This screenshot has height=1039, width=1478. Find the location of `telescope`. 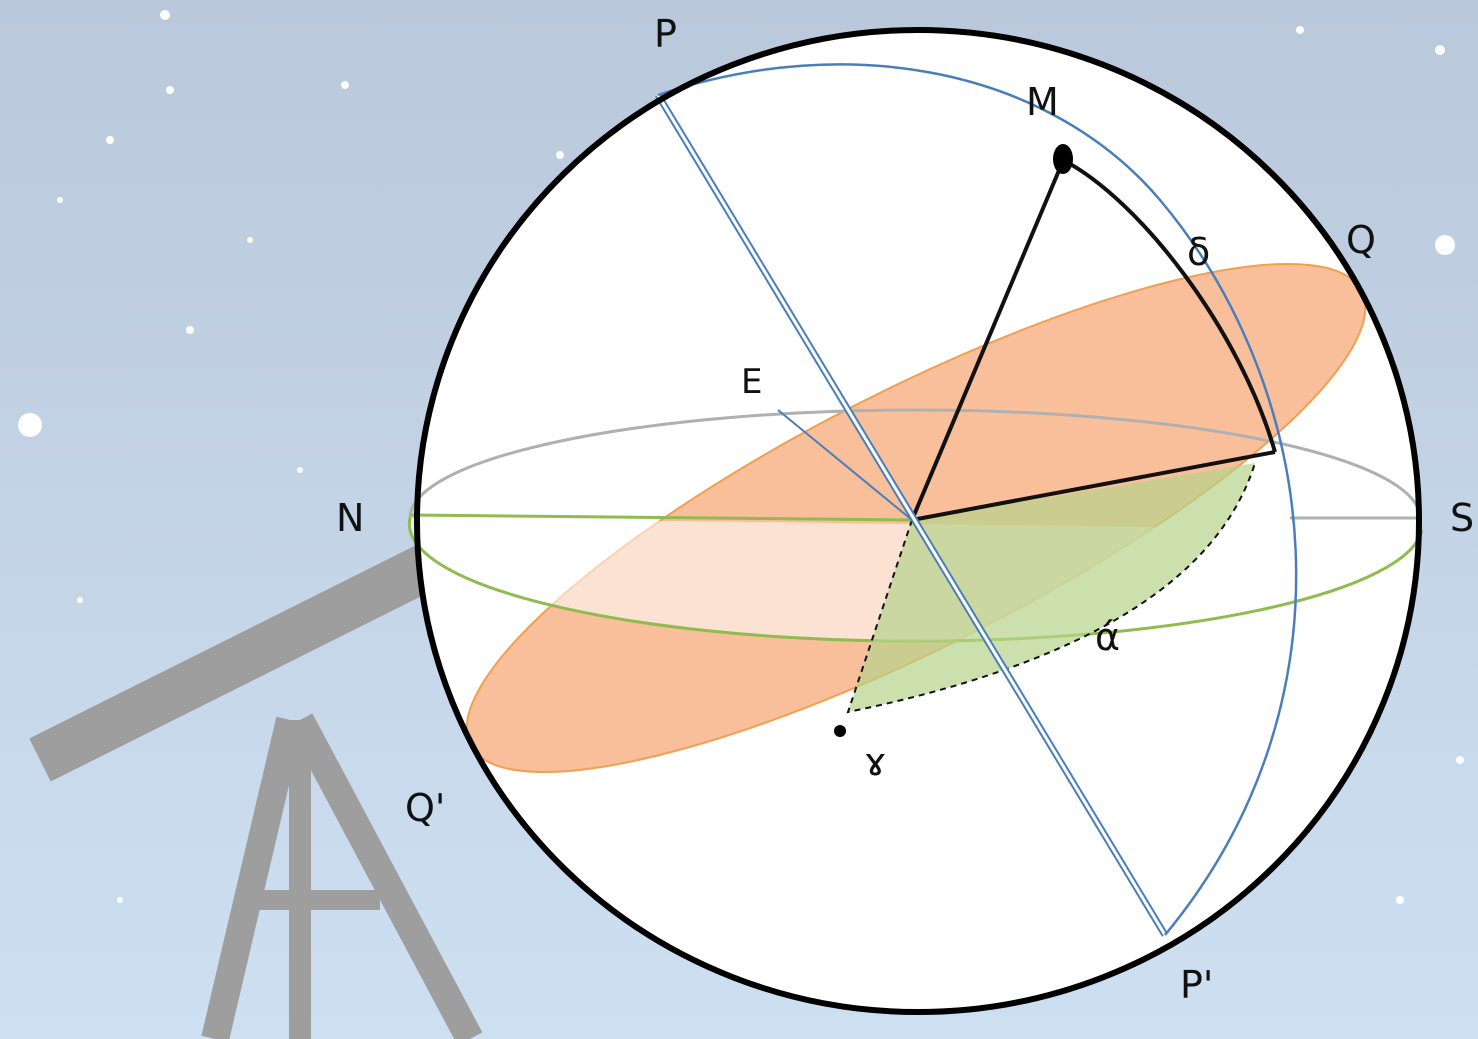

telescope is located at coordinates (256, 791).